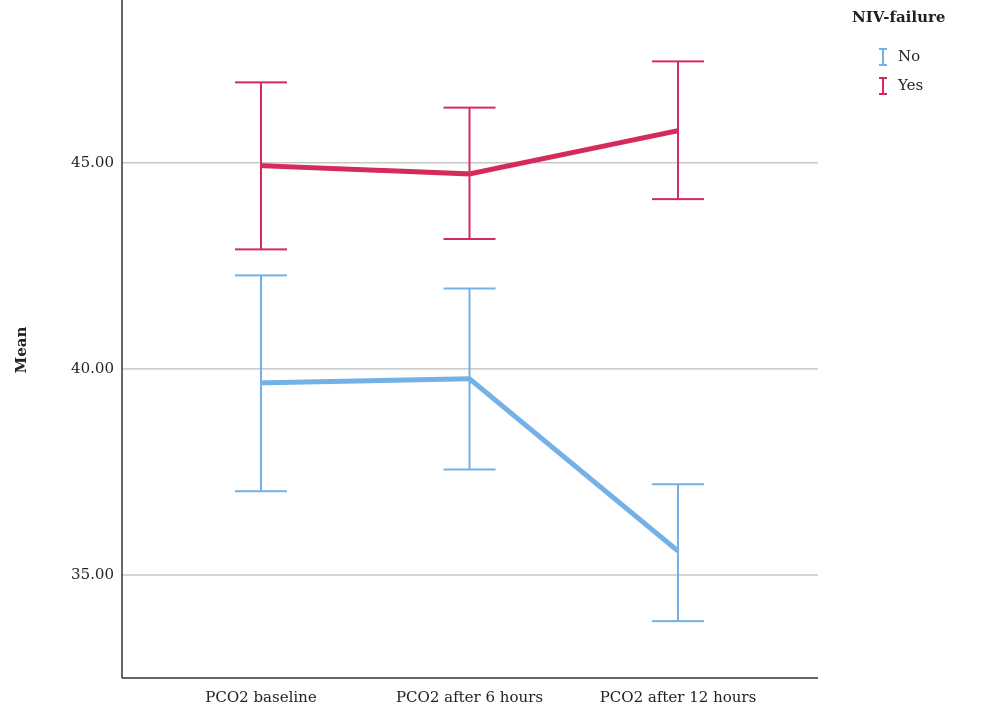 The width and height of the screenshot is (1000, 722). I want to click on y-axis-label: Mean, so click(21, 350).